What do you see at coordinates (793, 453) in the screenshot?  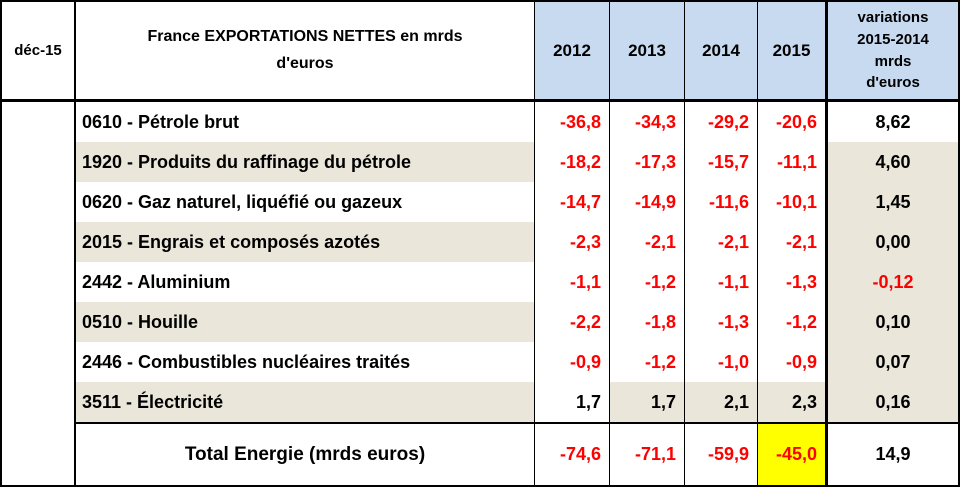 I see `total-cell-2015-highlighted: -45,0` at bounding box center [793, 453].